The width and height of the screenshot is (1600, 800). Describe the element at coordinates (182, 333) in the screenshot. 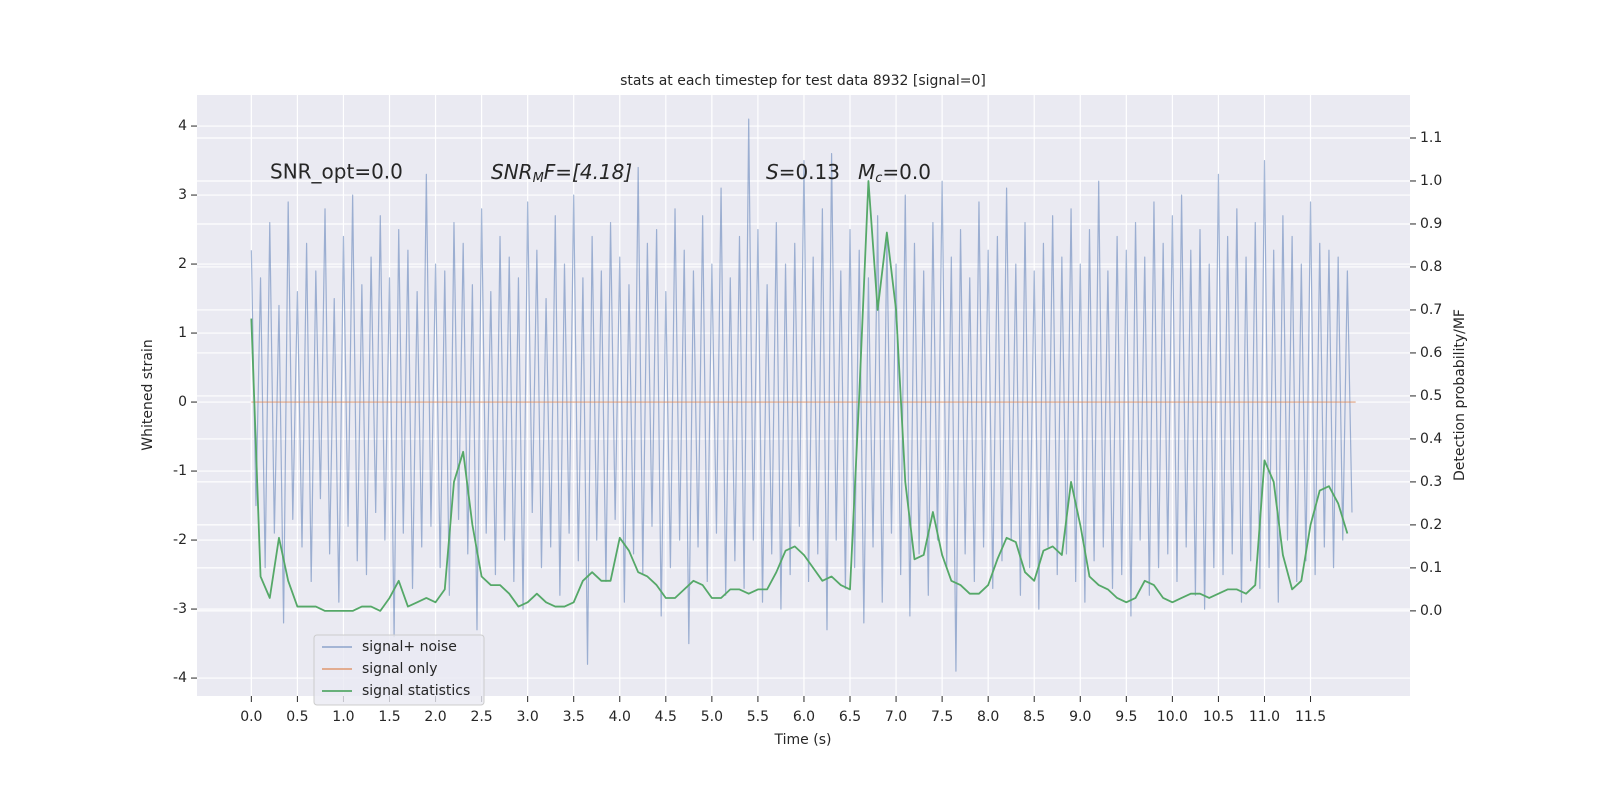

I see `y-tick-label: 1` at that location.